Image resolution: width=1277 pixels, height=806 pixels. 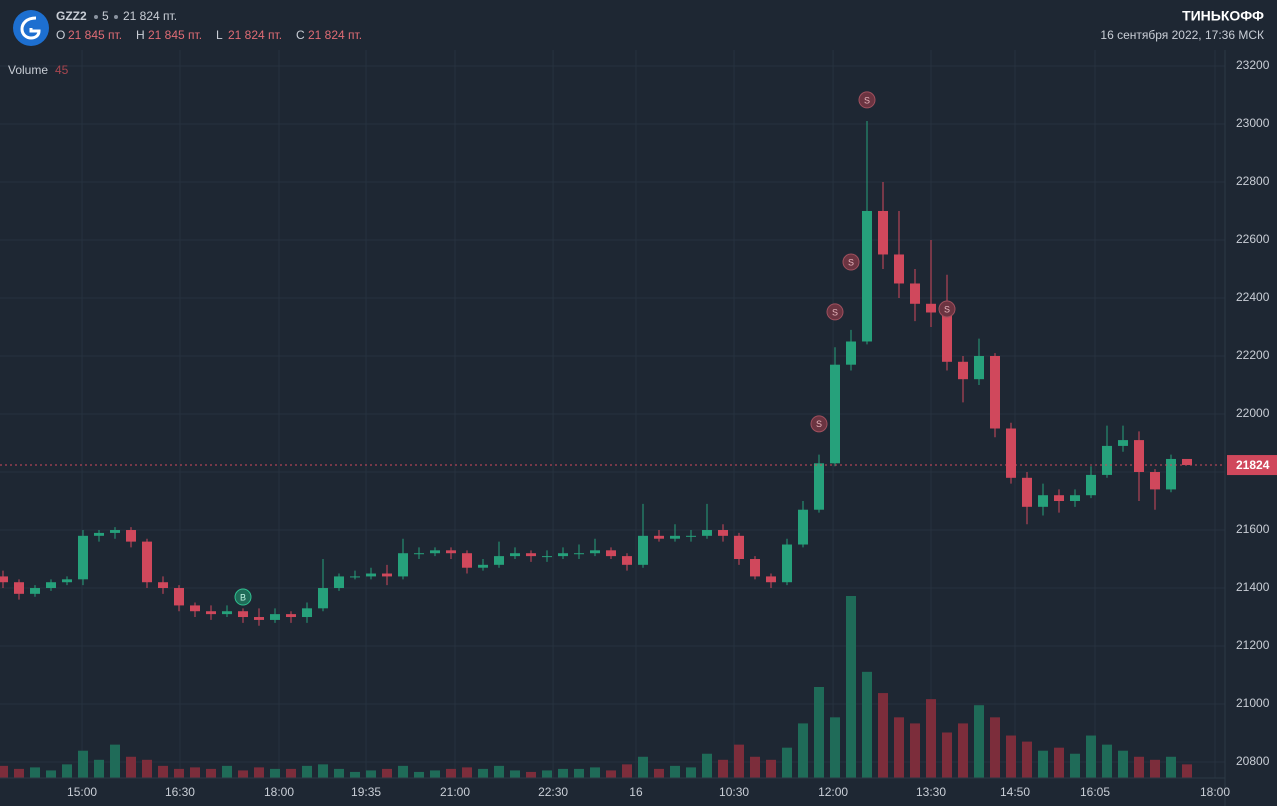 What do you see at coordinates (1095, 792) in the screenshot?
I see `x-tick-label: 16:05` at bounding box center [1095, 792].